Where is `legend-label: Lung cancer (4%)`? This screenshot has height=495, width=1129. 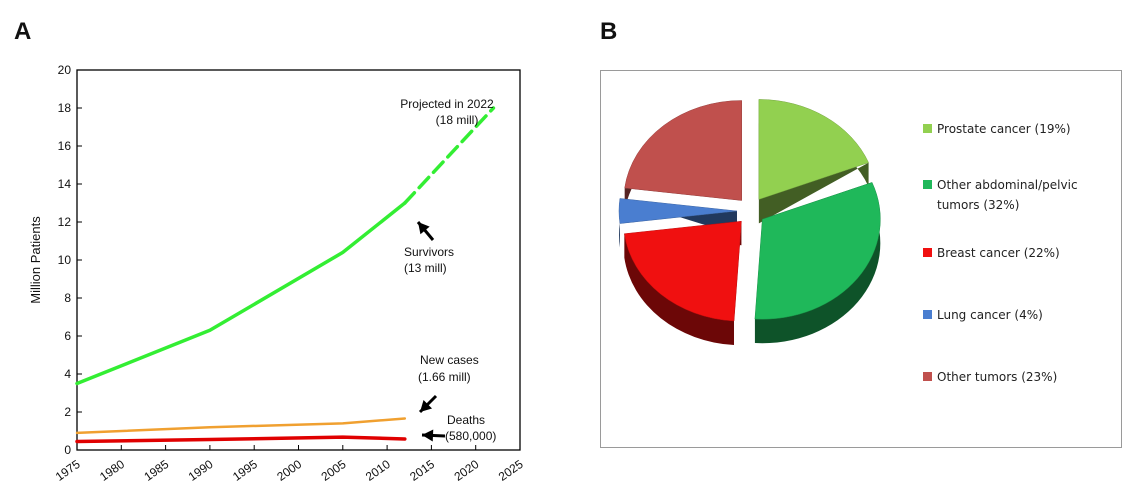
legend-label: Lung cancer (4%) is located at coordinates (990, 315).